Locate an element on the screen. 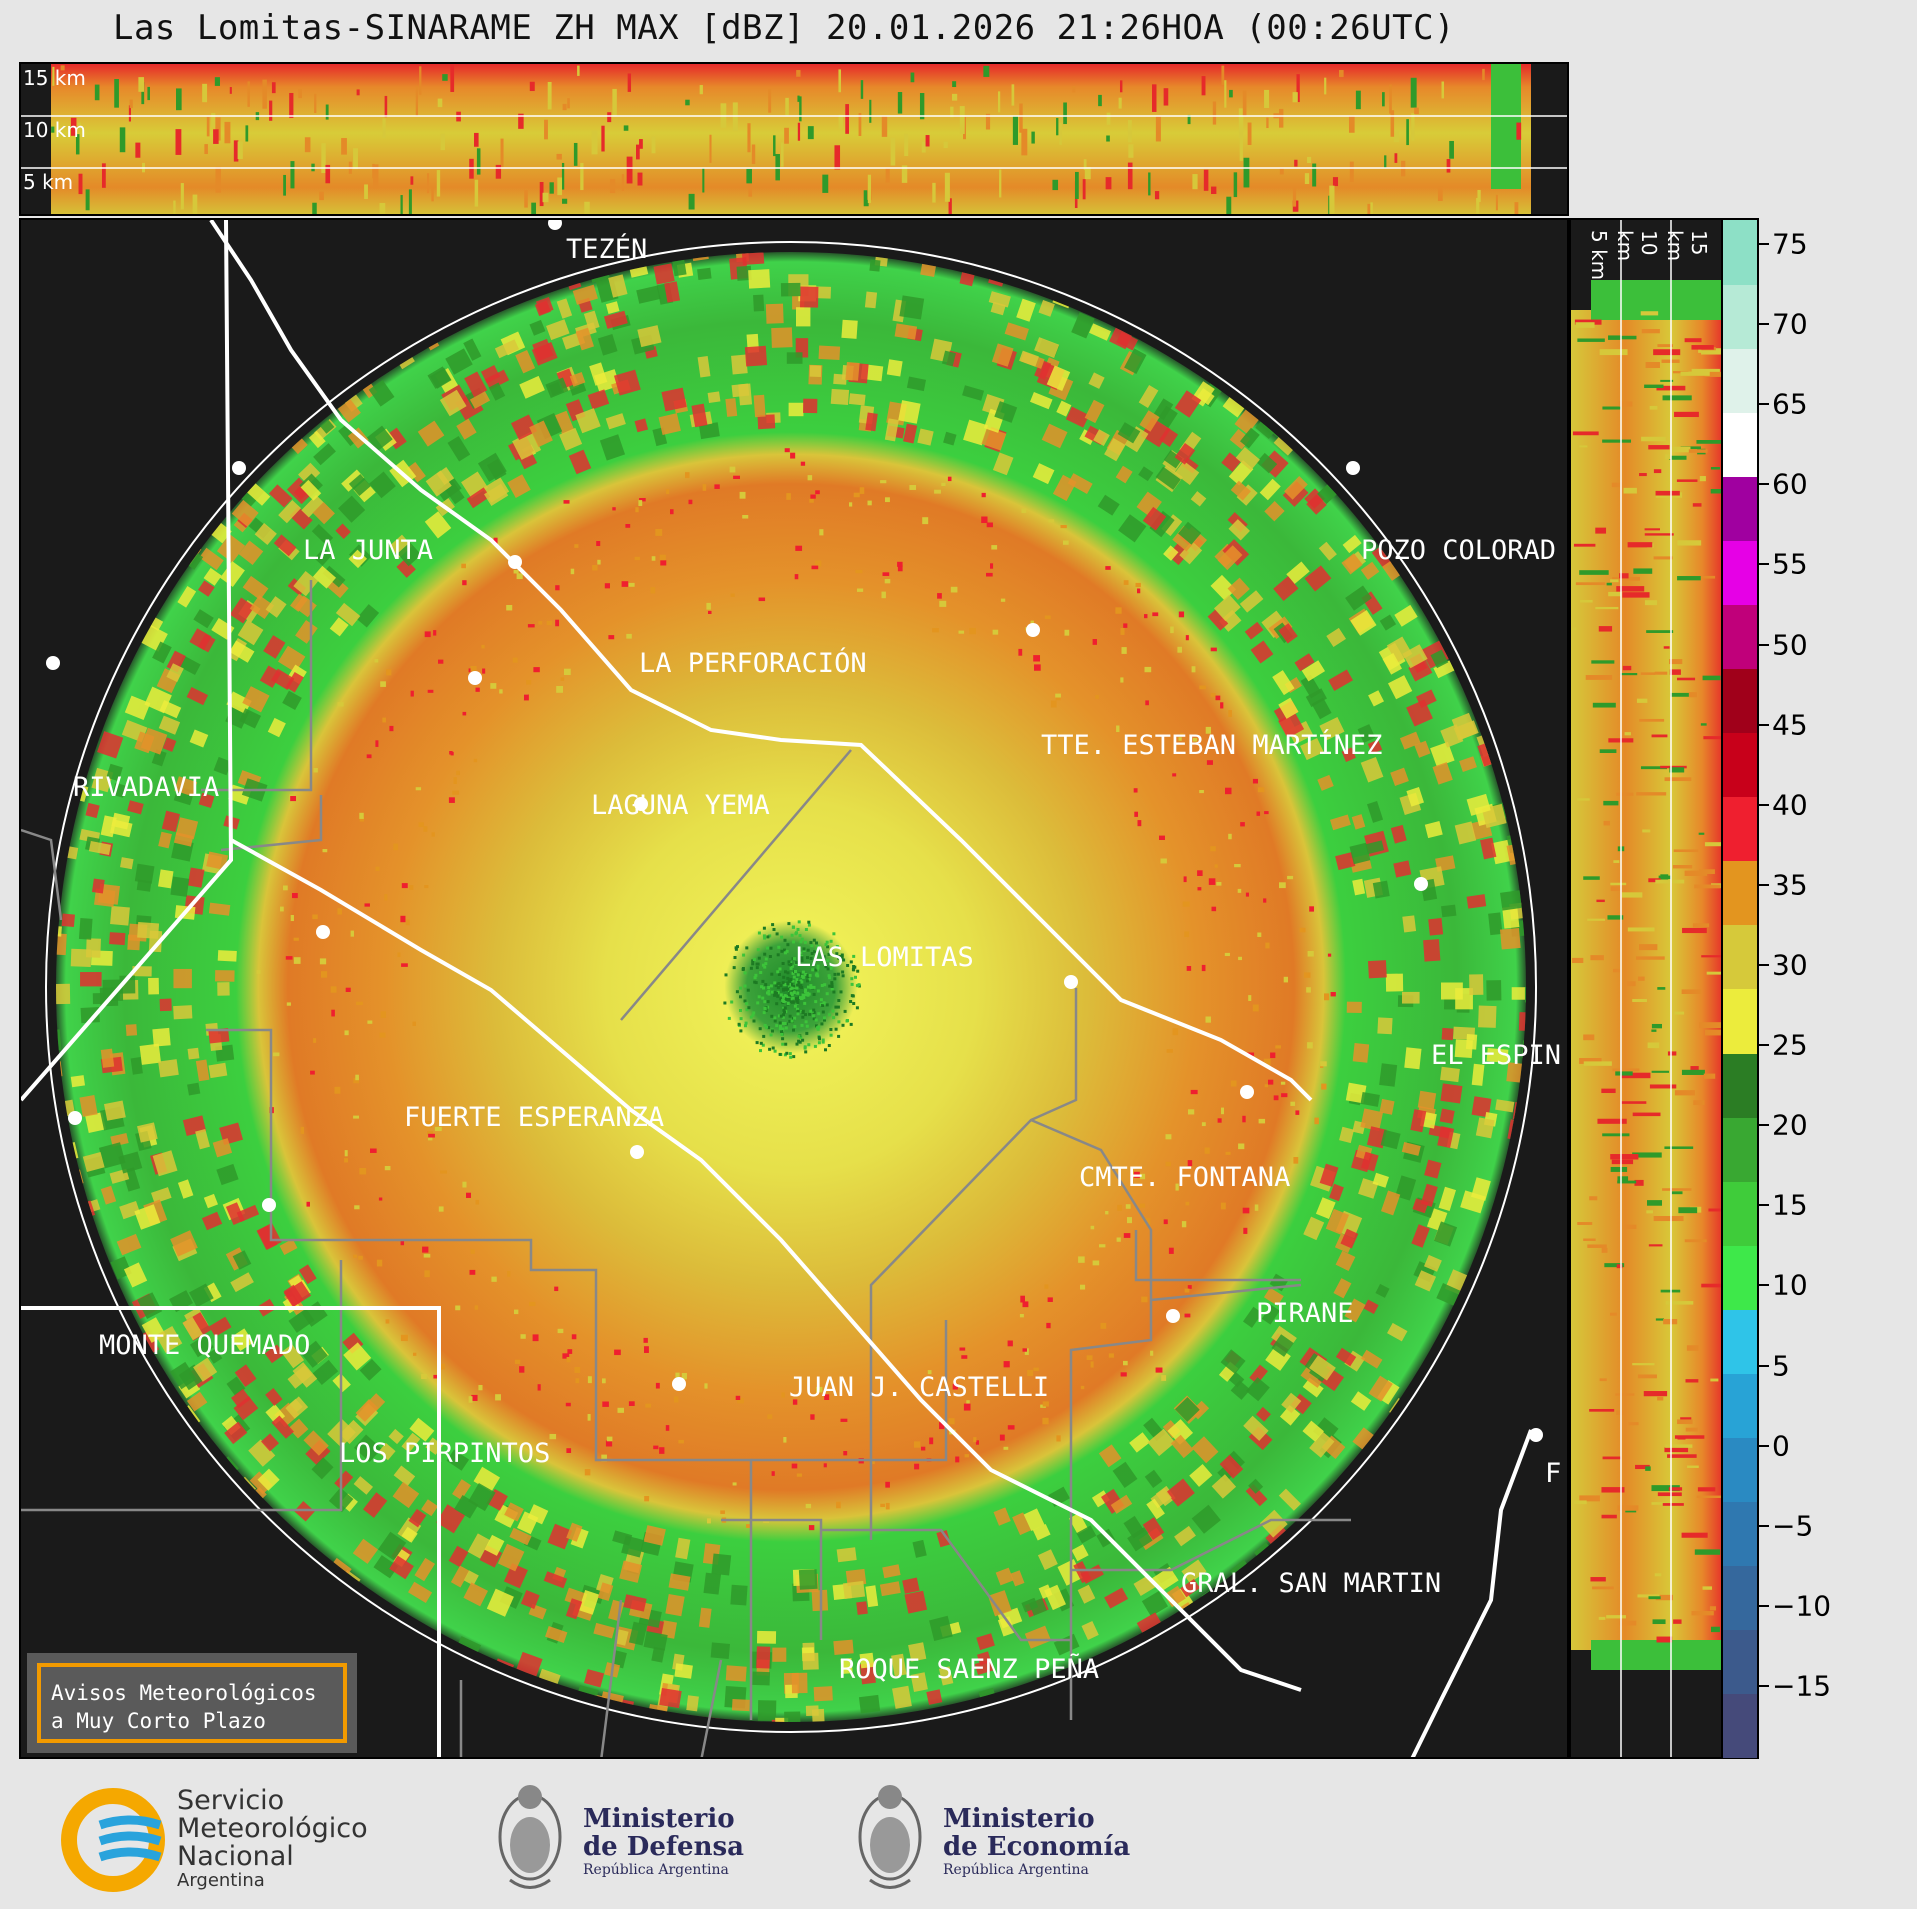  city-marker is located at coordinates (1536, 1435).